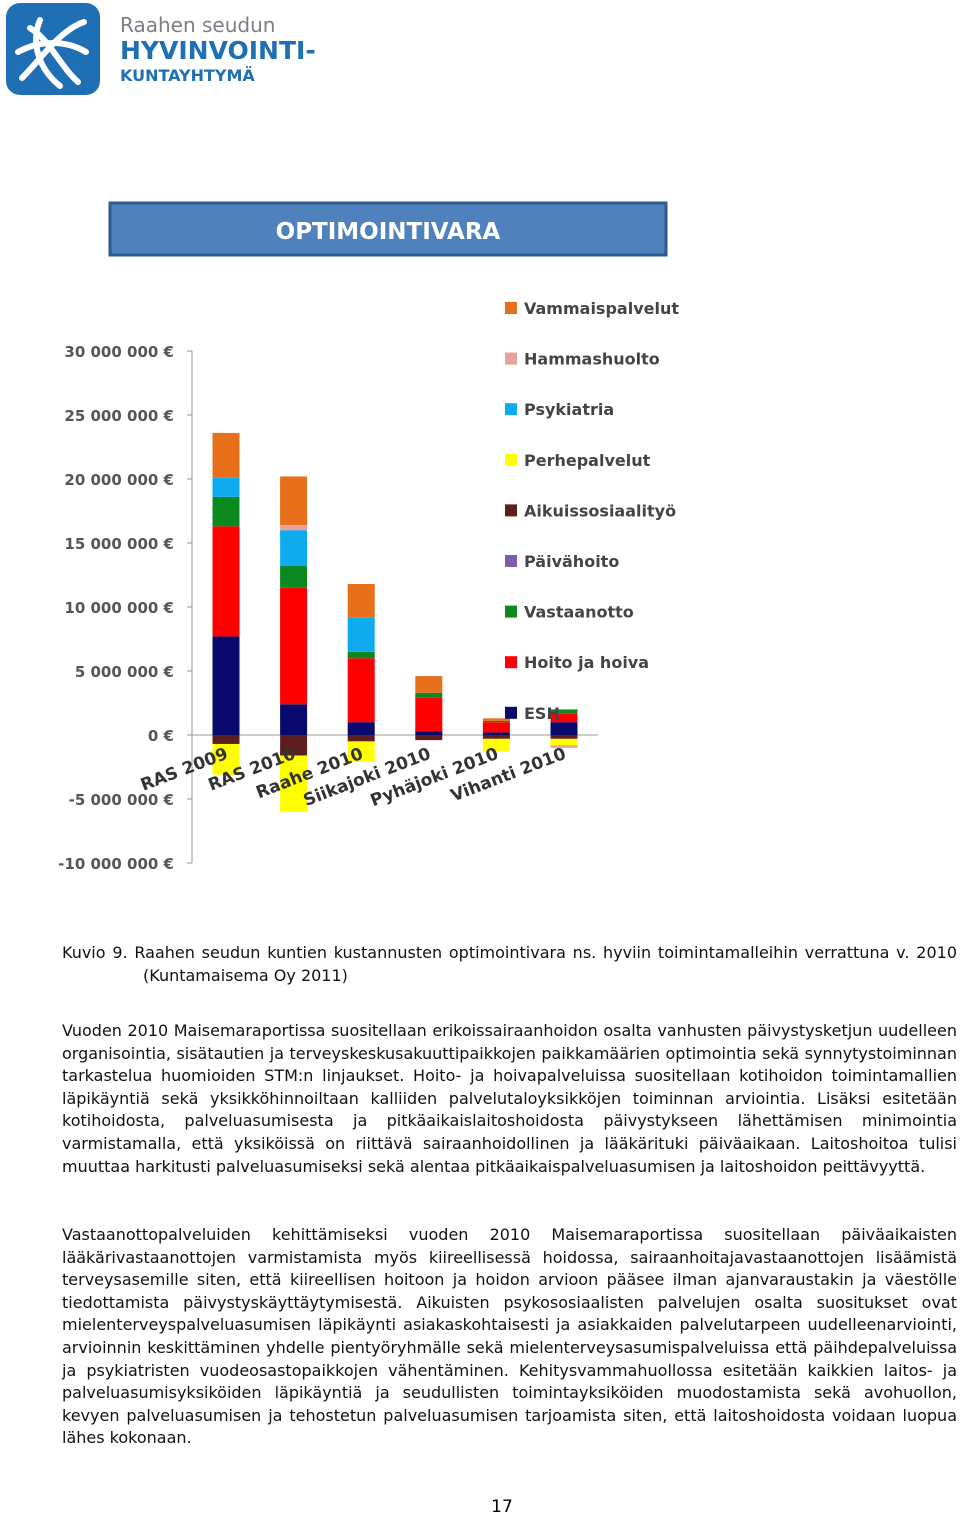  Describe the element at coordinates (187, 75) in the screenshot. I see `org-line: KUNTAYHTYMÄ` at that location.